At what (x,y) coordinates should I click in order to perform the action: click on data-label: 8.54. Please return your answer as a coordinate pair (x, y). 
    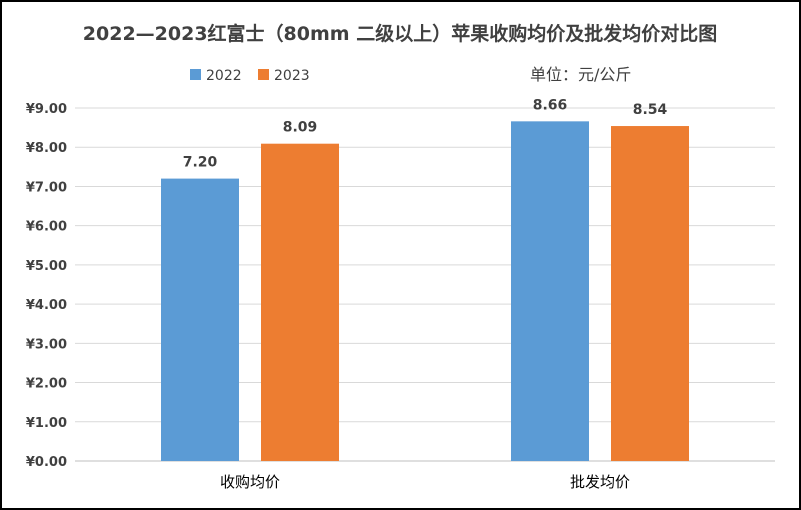
    Looking at the image, I should click on (650, 110).